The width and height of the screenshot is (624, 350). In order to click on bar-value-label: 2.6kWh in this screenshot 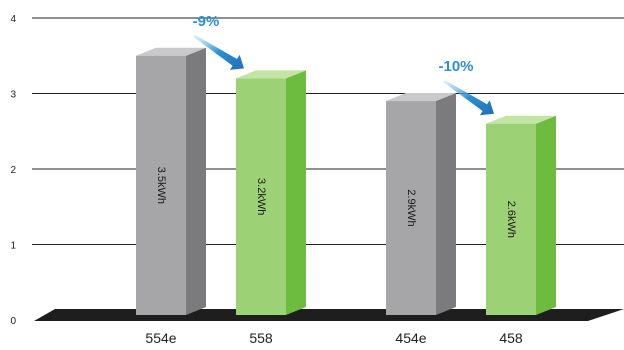, I will do `click(511, 219)`.